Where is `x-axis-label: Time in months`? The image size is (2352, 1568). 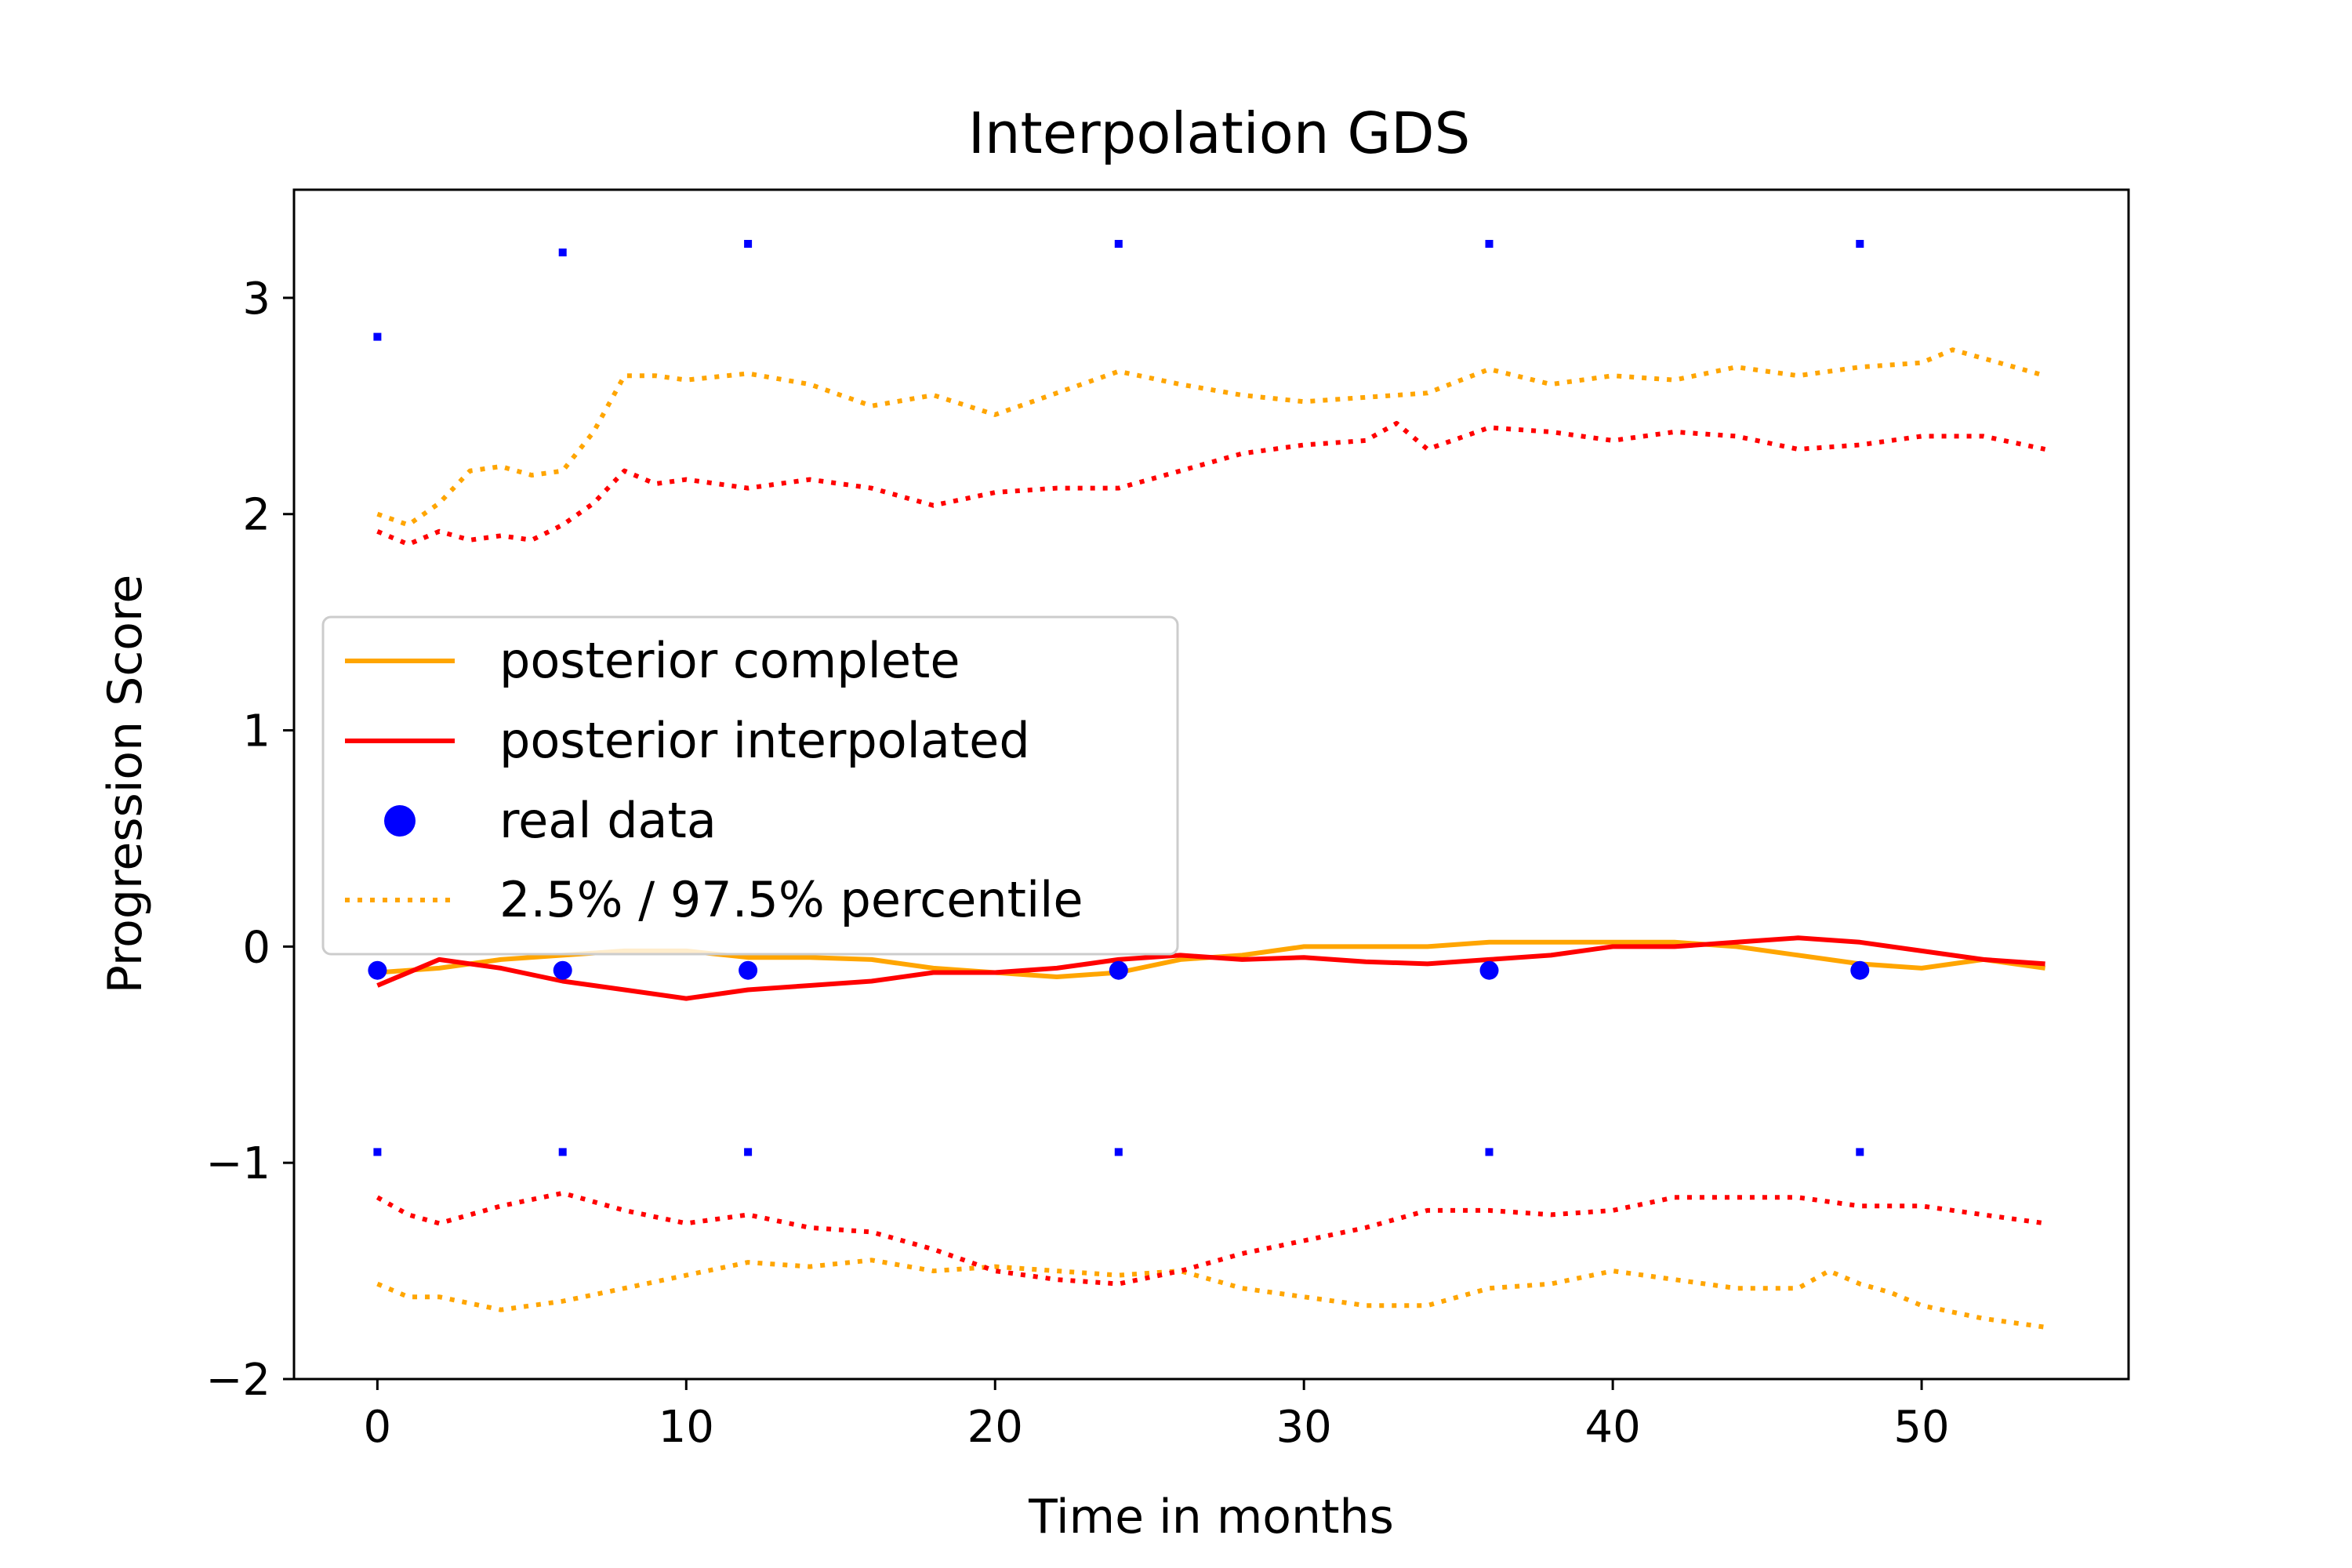 x-axis-label: Time in months is located at coordinates (1211, 1517).